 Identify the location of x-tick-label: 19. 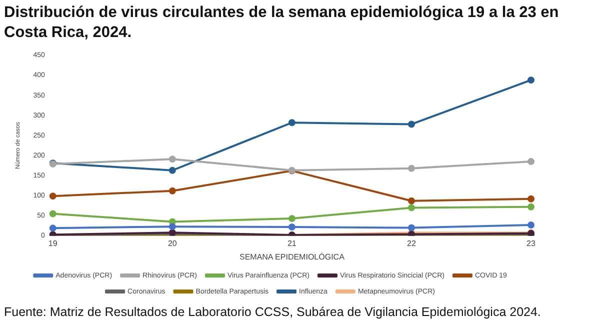
(53, 243).